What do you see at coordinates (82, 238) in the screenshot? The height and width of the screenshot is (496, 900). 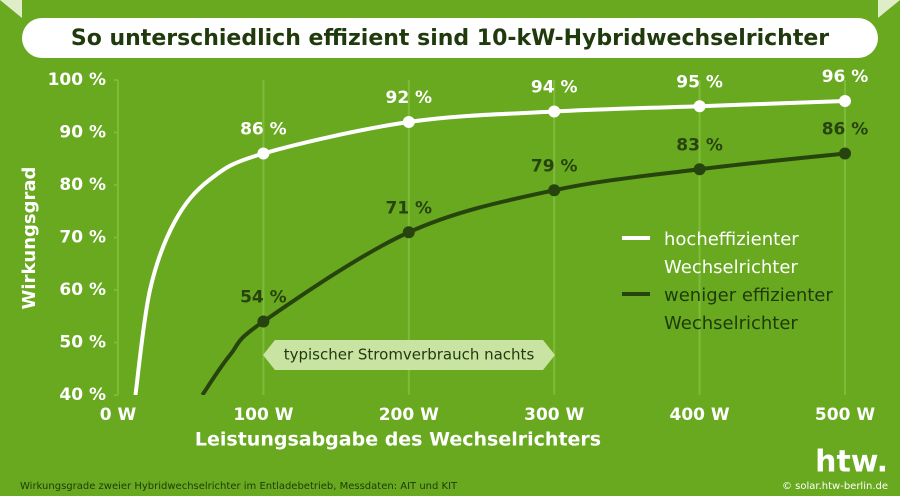 I see `y-tick-label: 70 %` at bounding box center [82, 238].